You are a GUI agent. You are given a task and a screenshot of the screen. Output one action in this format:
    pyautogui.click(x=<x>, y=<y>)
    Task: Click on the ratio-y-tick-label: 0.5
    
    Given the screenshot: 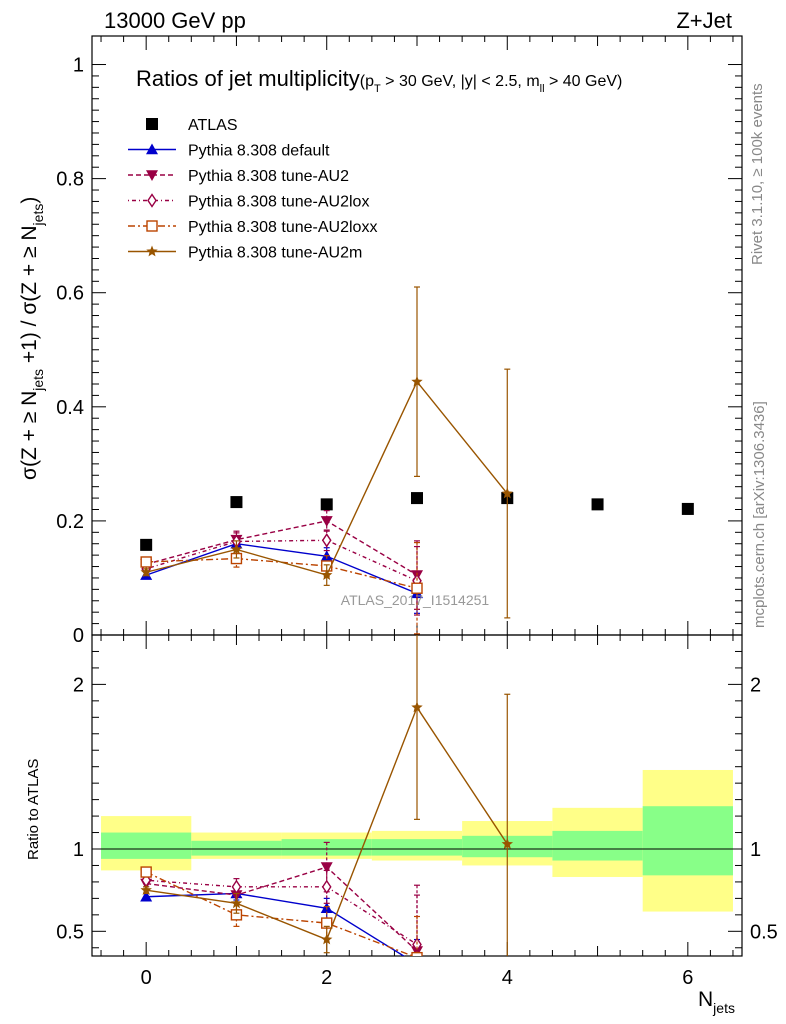 What is the action you would take?
    pyautogui.click(x=70, y=932)
    